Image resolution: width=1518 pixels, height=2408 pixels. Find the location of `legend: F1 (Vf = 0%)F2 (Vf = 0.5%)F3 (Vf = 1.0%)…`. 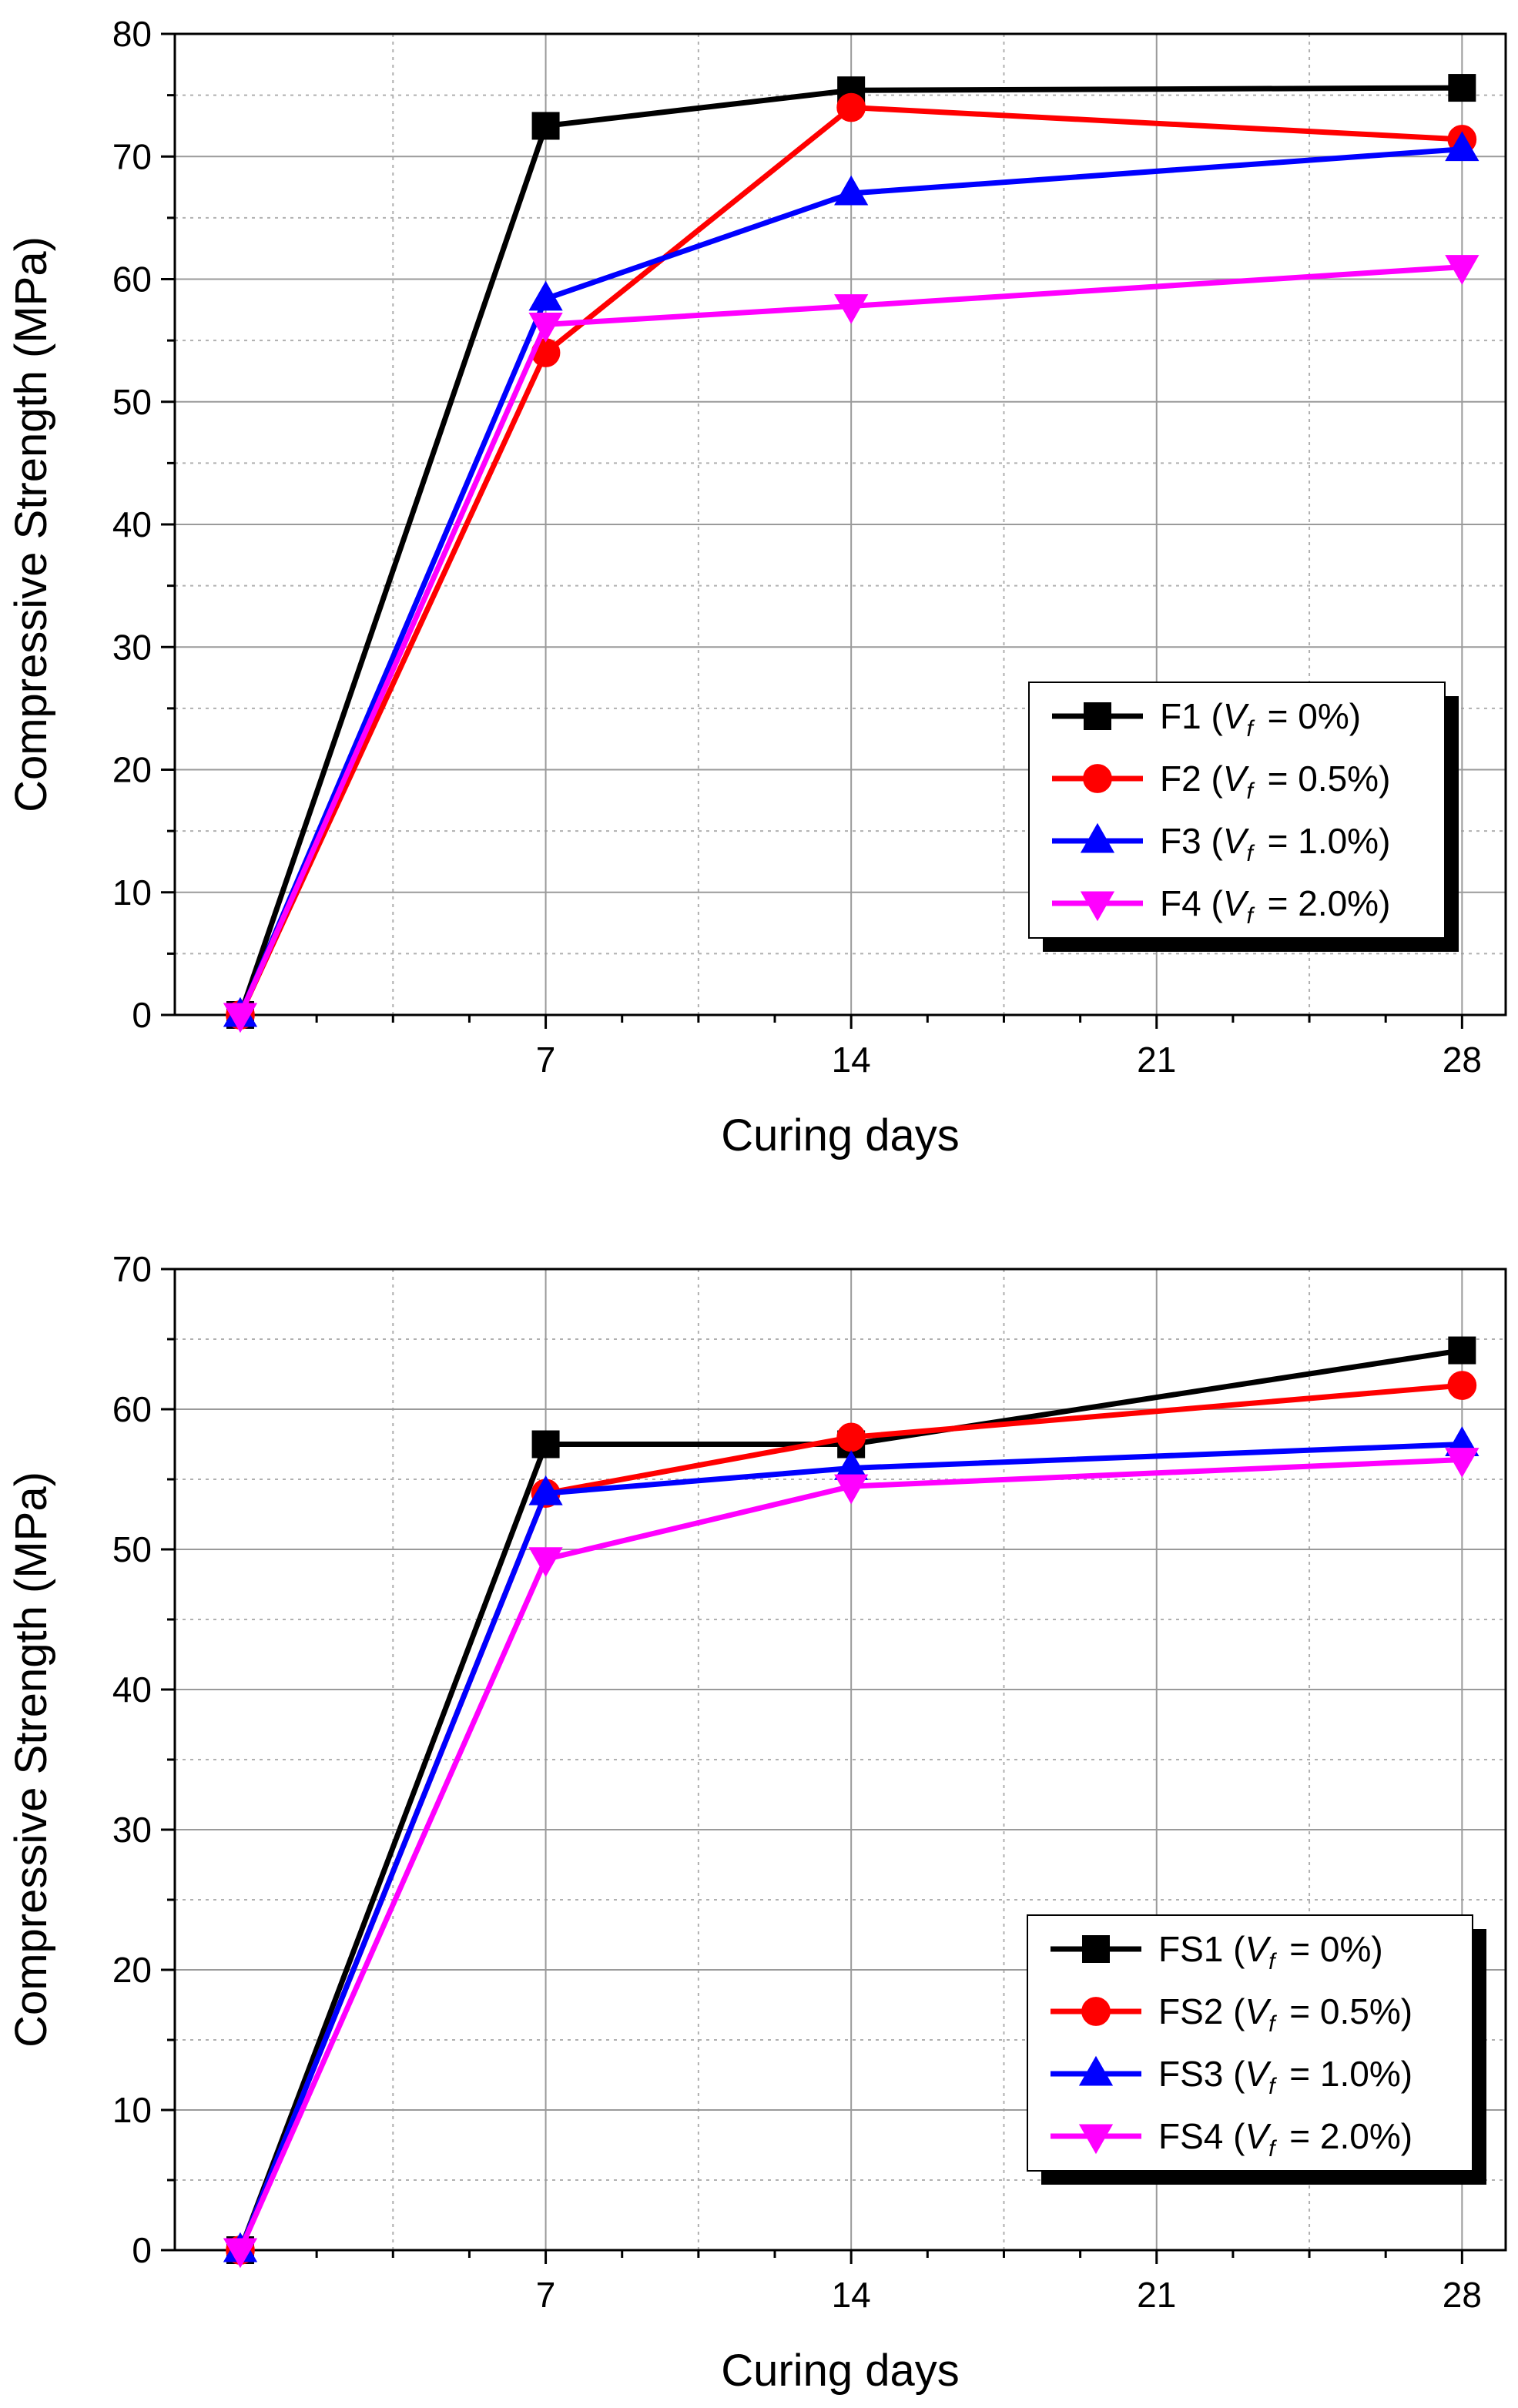

legend: F1 (Vf = 0%)F2 (Vf = 0.5%)F3 (Vf = 1.0%)… is located at coordinates (1243, 817).